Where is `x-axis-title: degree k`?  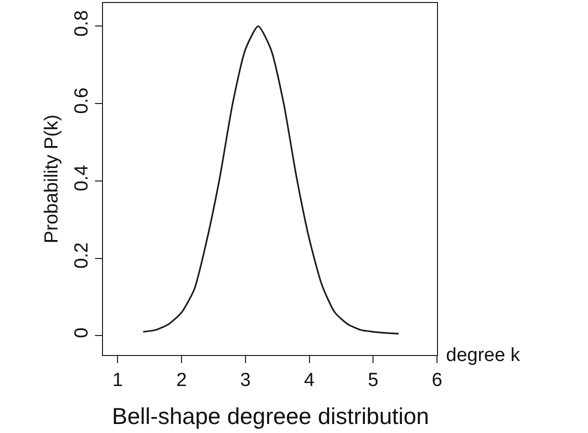
x-axis-title: degree k is located at coordinates (483, 355).